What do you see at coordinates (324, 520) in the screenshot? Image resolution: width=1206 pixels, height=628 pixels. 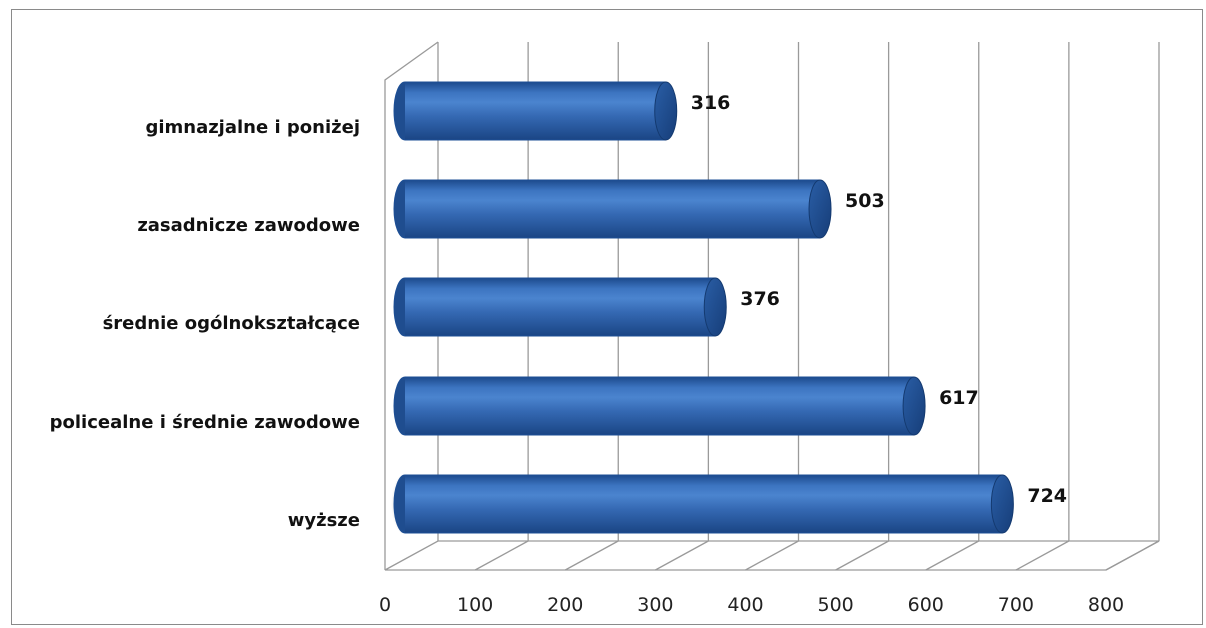 I see `category-label: wyższe` at bounding box center [324, 520].